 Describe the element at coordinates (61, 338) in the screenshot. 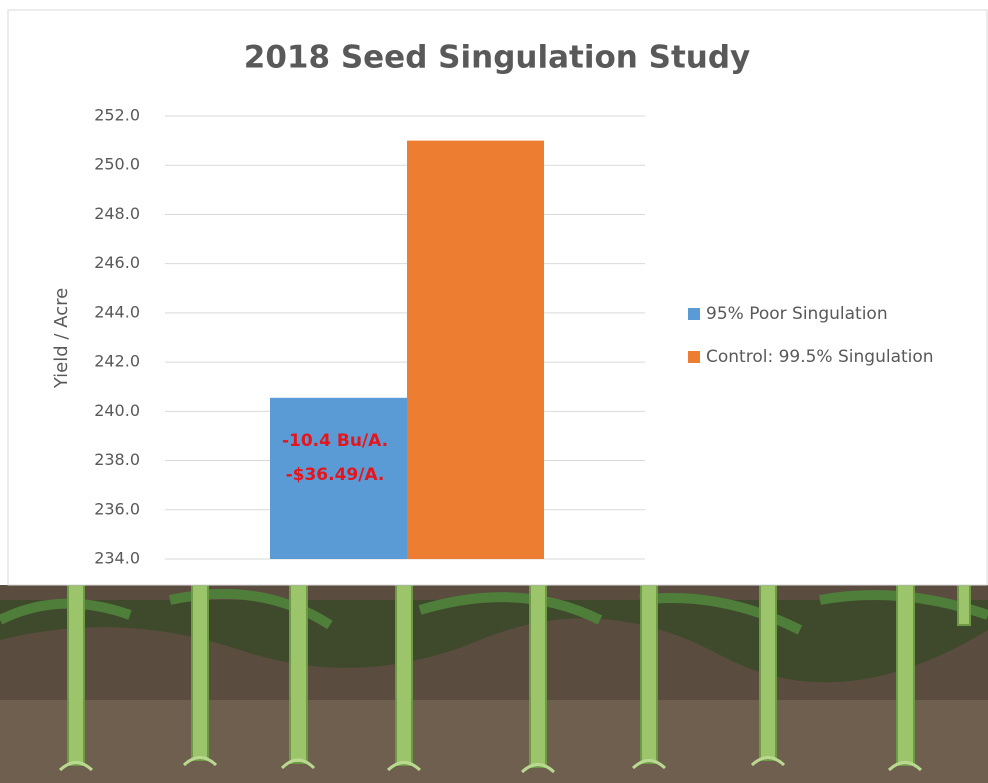

I see `y-axis-title: Yield / Acre` at that location.